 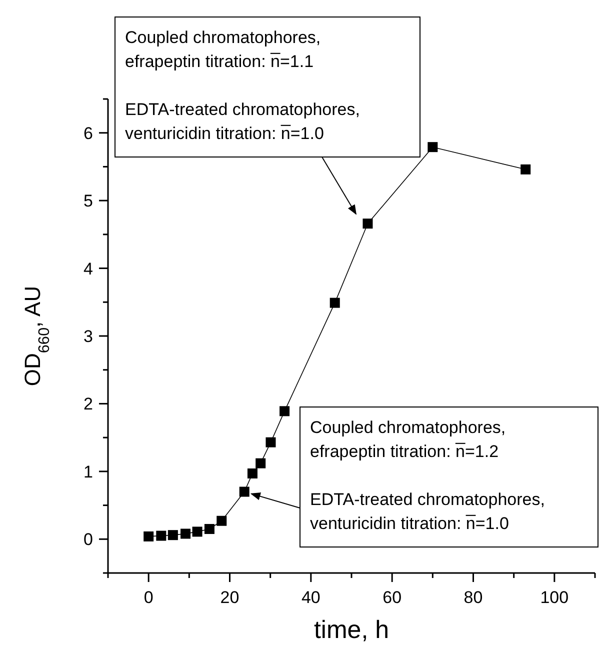 What do you see at coordinates (310, 597) in the screenshot?
I see `x-tick-label: 40` at bounding box center [310, 597].